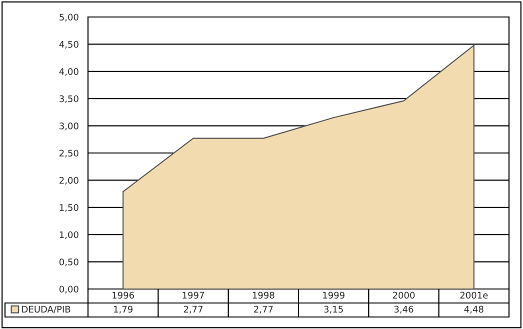 This screenshot has height=329, width=523. I want to click on x-tick-label: 1998, so click(263, 295).